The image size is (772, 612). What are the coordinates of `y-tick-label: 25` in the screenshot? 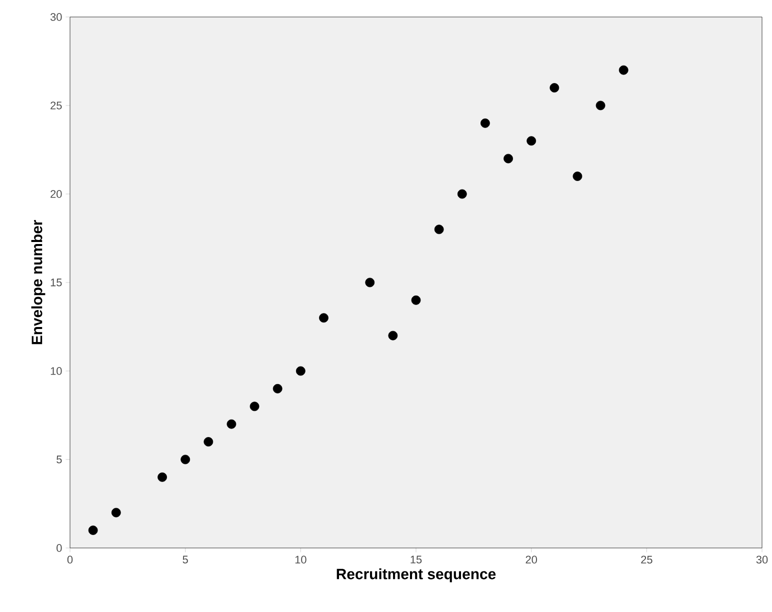 It's located at (56, 106).